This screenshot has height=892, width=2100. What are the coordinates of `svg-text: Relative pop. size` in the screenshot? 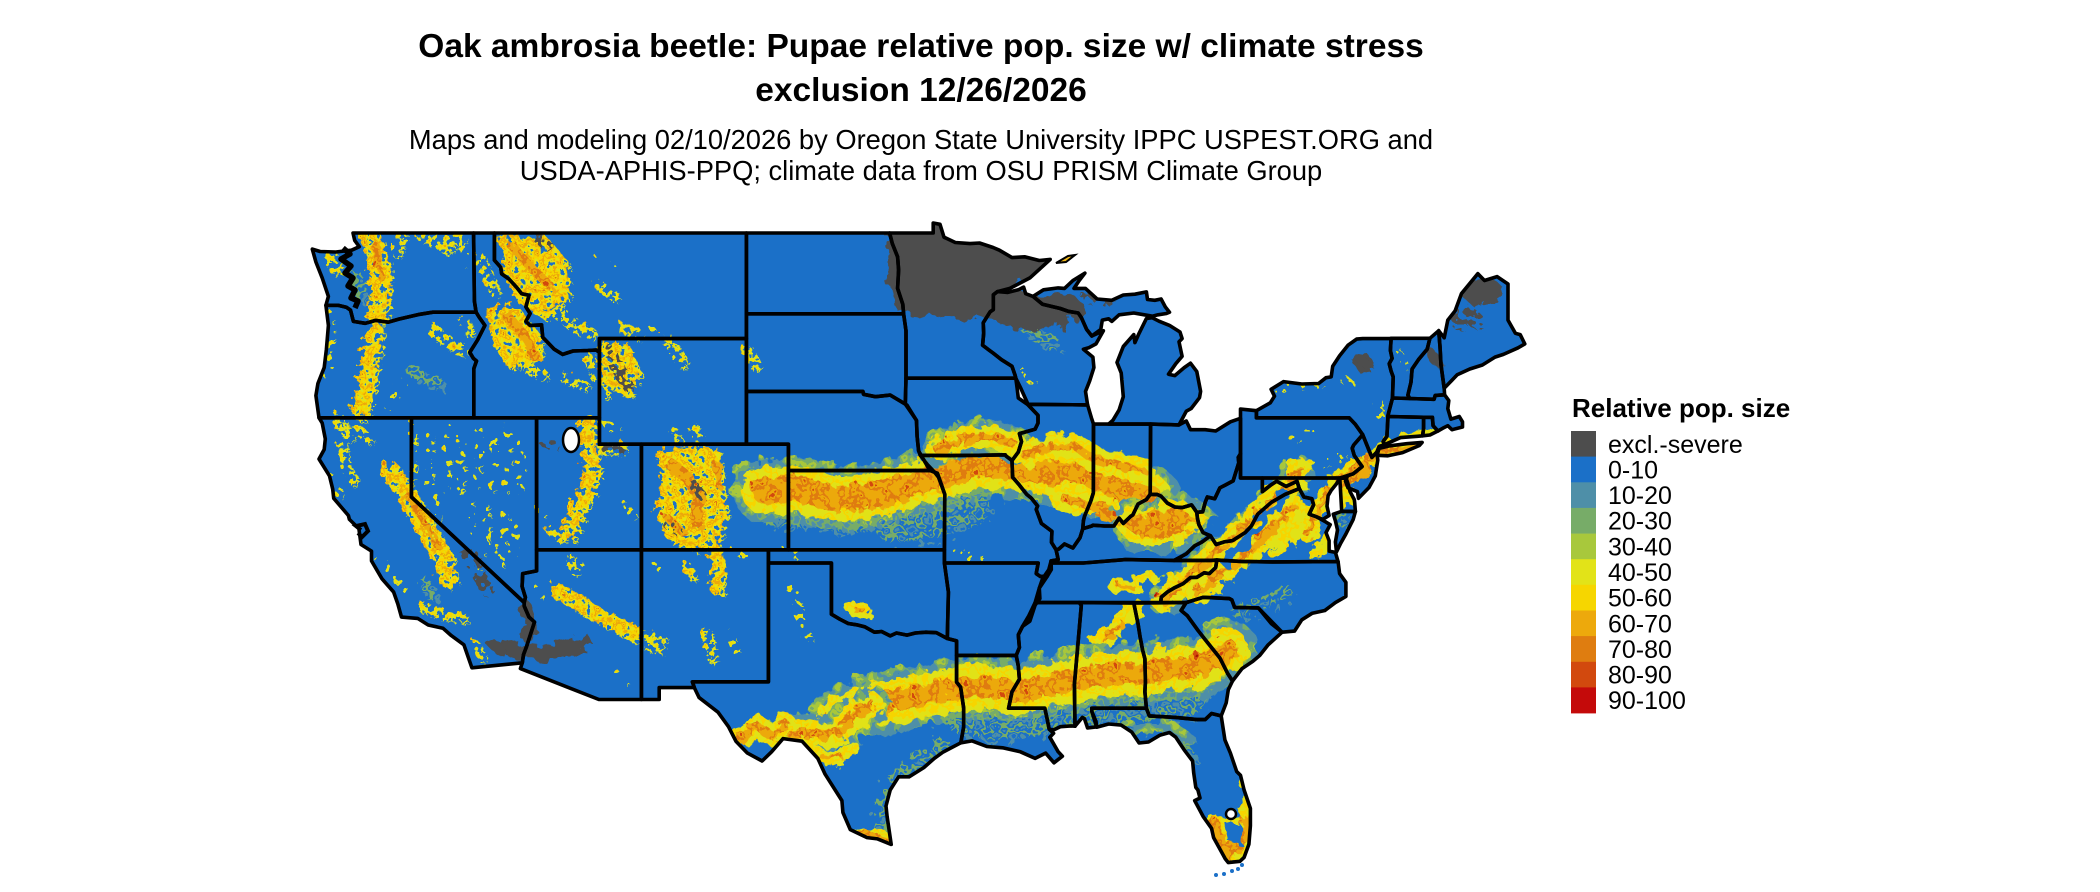 It's located at (1681, 408).